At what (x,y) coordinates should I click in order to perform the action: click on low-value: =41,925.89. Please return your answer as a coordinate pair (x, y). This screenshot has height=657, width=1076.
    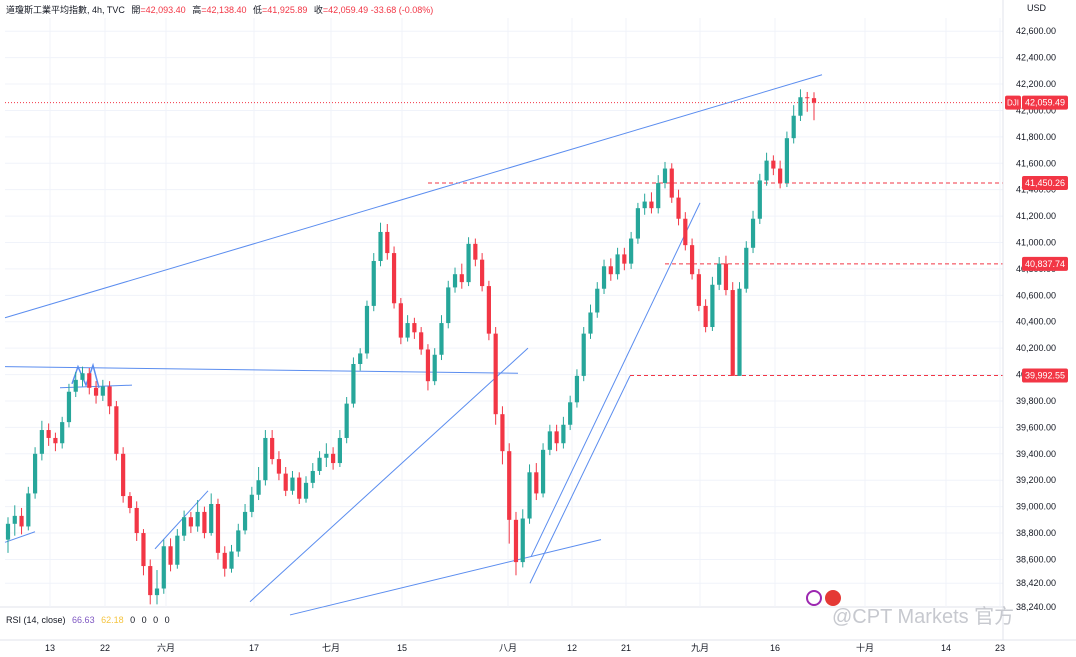
    Looking at the image, I should click on (285, 10).